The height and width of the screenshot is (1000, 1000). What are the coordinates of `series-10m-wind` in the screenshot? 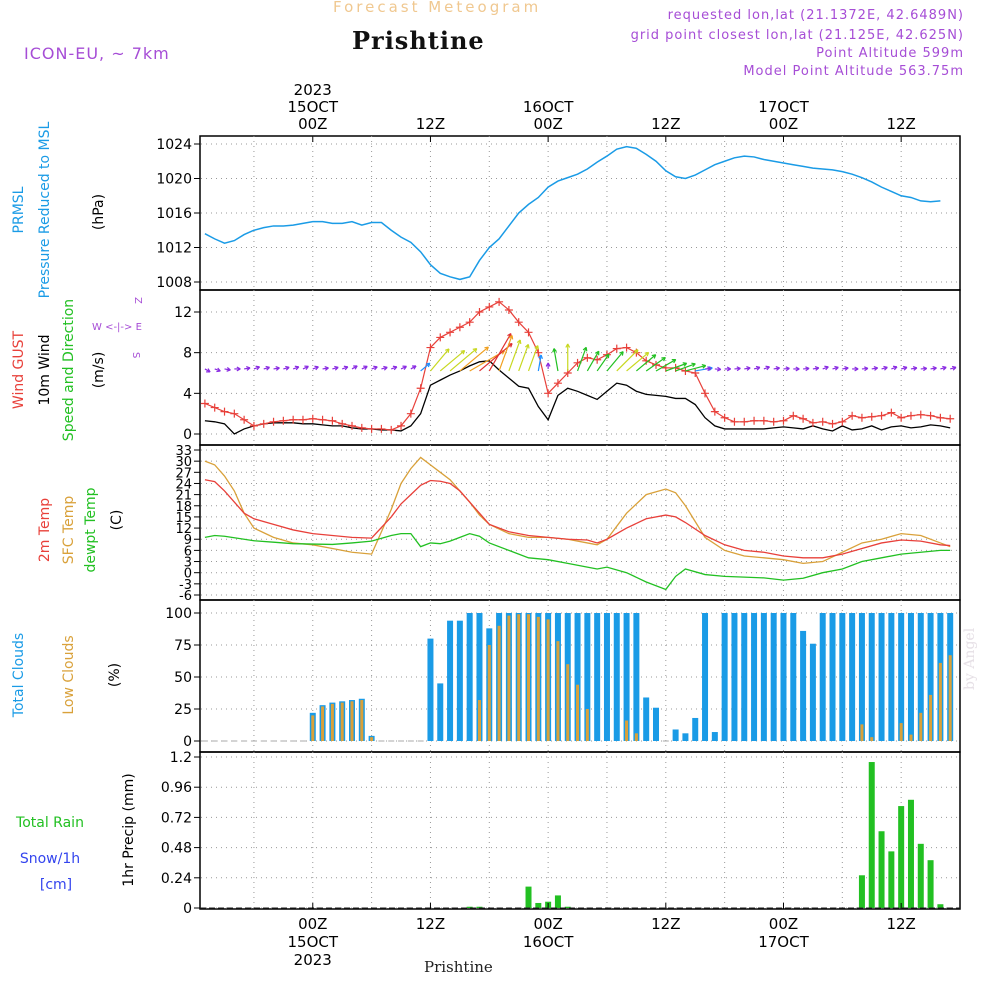 It's located at (577, 397).